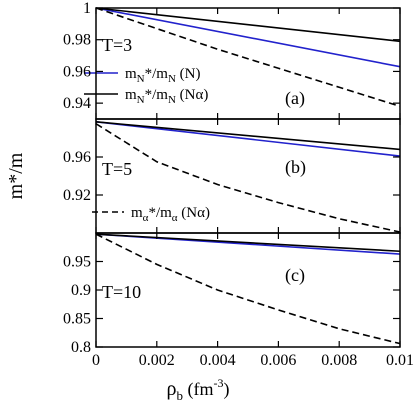  What do you see at coordinates (166, 96) in the screenshot?
I see `legend-label-n-alpha: mN*/mN (Nα)` at bounding box center [166, 96].